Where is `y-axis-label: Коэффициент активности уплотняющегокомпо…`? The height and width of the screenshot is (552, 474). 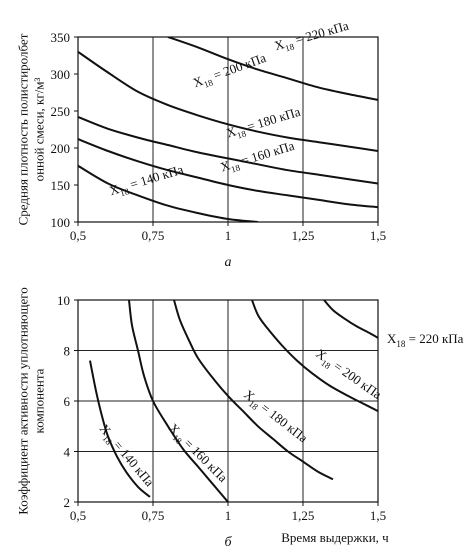
y-axis-label: Коэффициент активности уплотняющегокомпо… is located at coordinates (30, 401).